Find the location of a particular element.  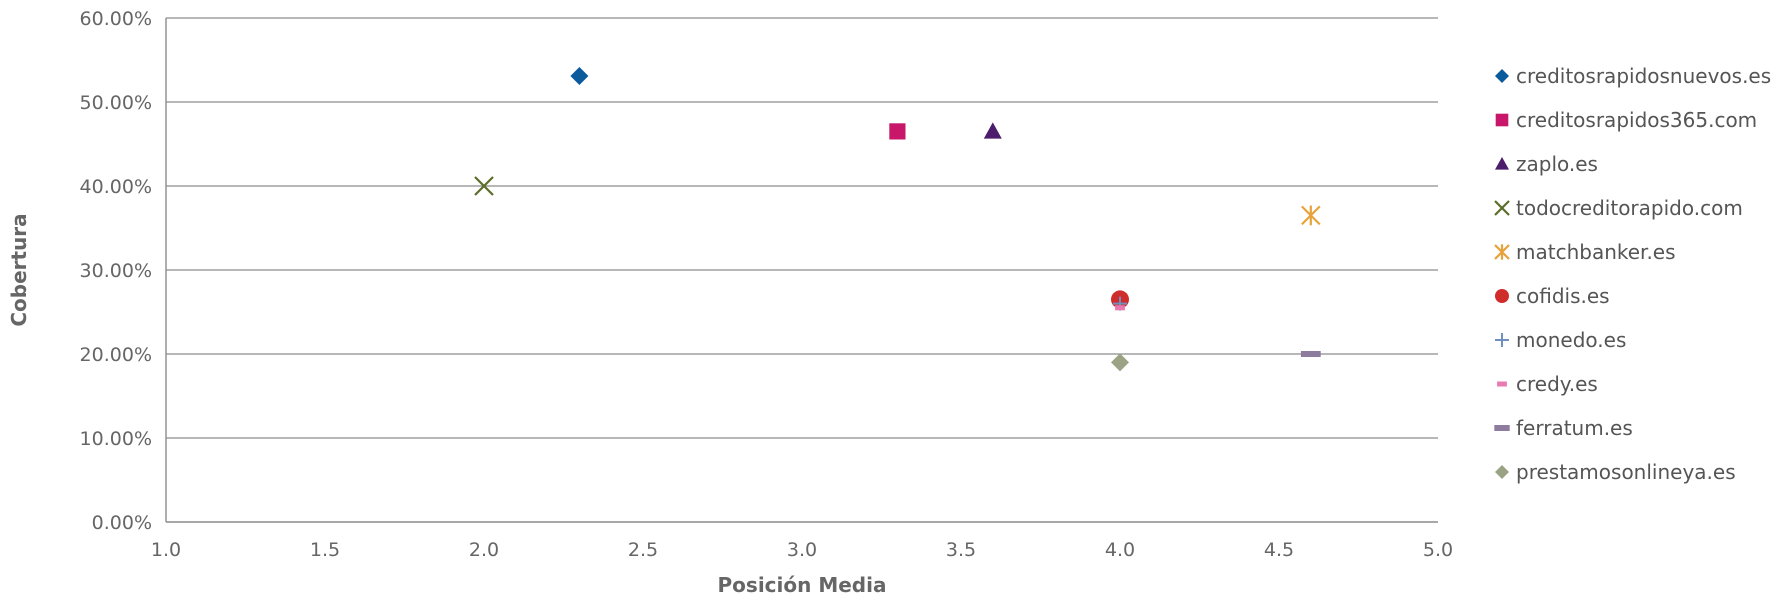

y-axis-title: Cobertura is located at coordinates (19, 269).